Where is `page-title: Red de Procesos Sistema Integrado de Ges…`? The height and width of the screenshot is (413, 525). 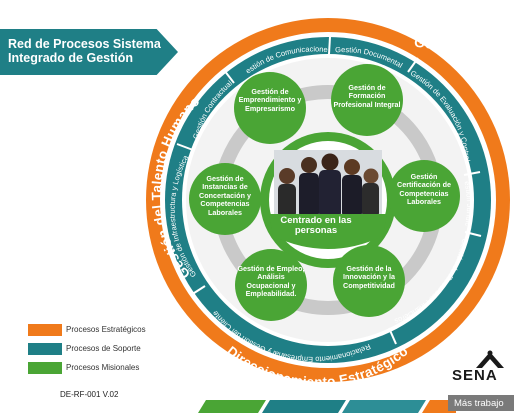 page-title: Red de Procesos Sistema Integrado de Ges… is located at coordinates (92, 51).